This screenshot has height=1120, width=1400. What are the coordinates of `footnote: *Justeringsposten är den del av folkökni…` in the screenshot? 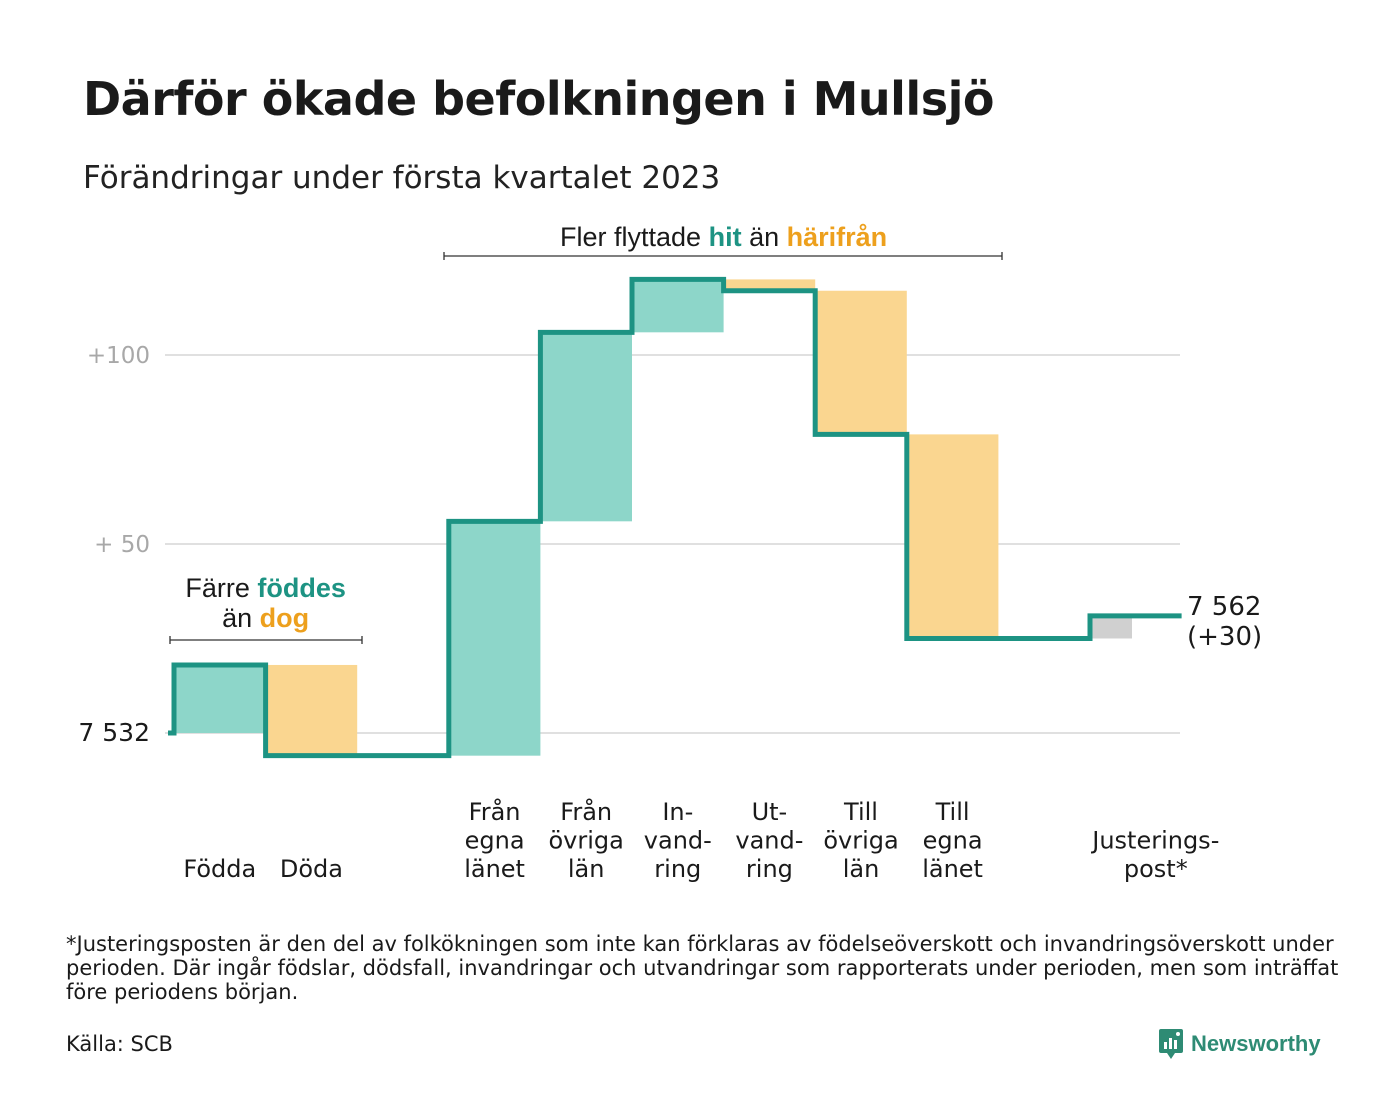 It's located at (702, 968).